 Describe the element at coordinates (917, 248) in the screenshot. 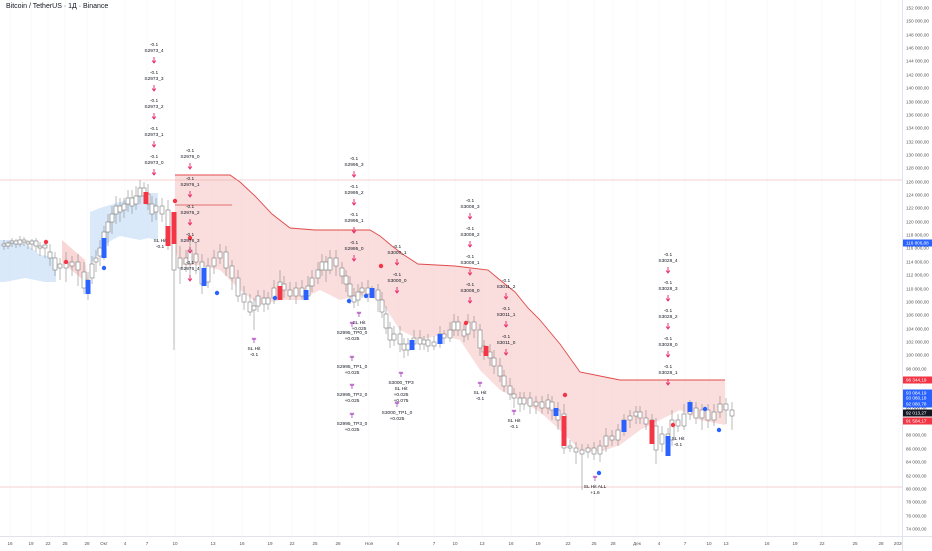

I see `price-tick: 116 000,00` at that location.